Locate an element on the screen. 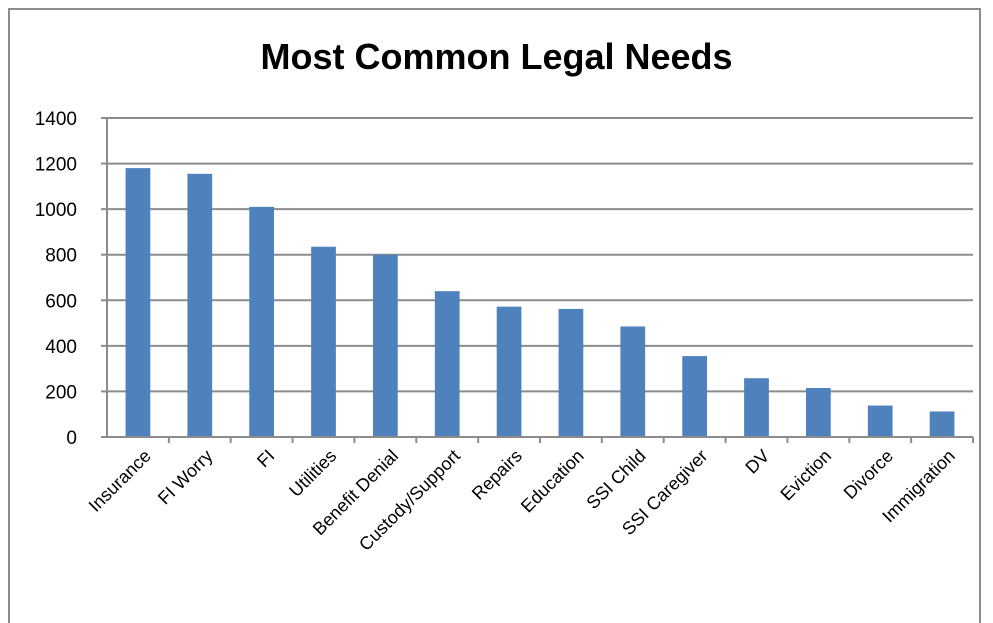  bar-benefit-denial is located at coordinates (385, 345).